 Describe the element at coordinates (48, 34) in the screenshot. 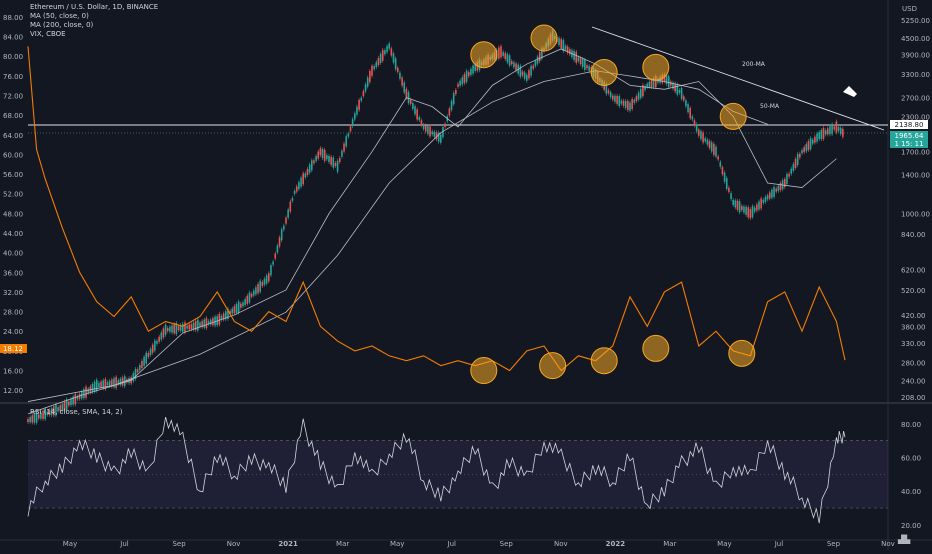

I see `legend-vix: VIX, CBOE` at that location.